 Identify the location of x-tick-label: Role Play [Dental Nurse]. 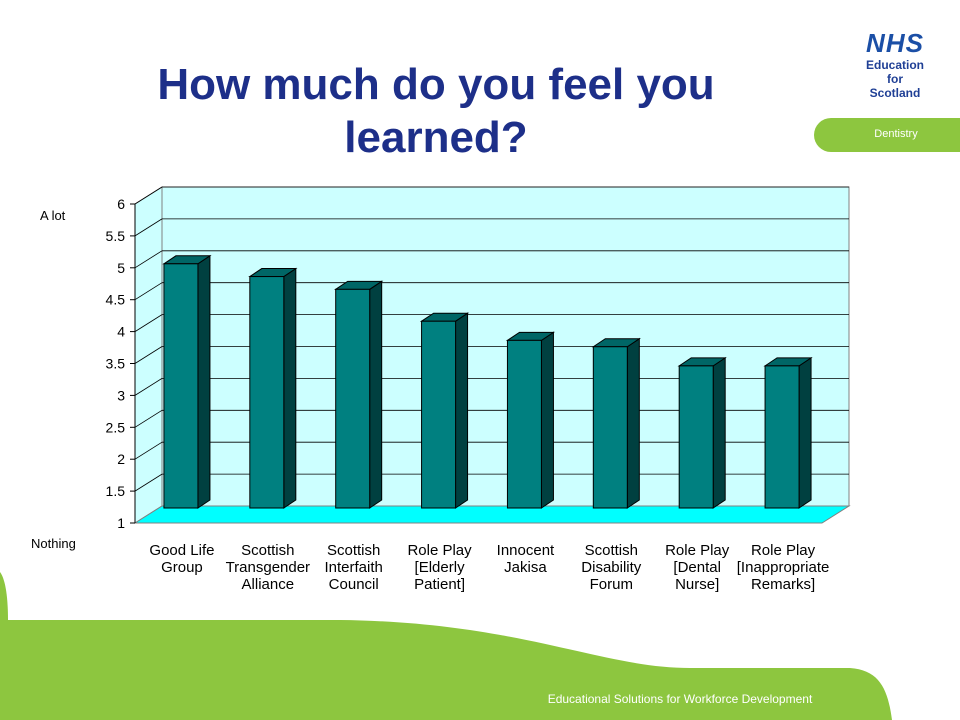
(697, 567).